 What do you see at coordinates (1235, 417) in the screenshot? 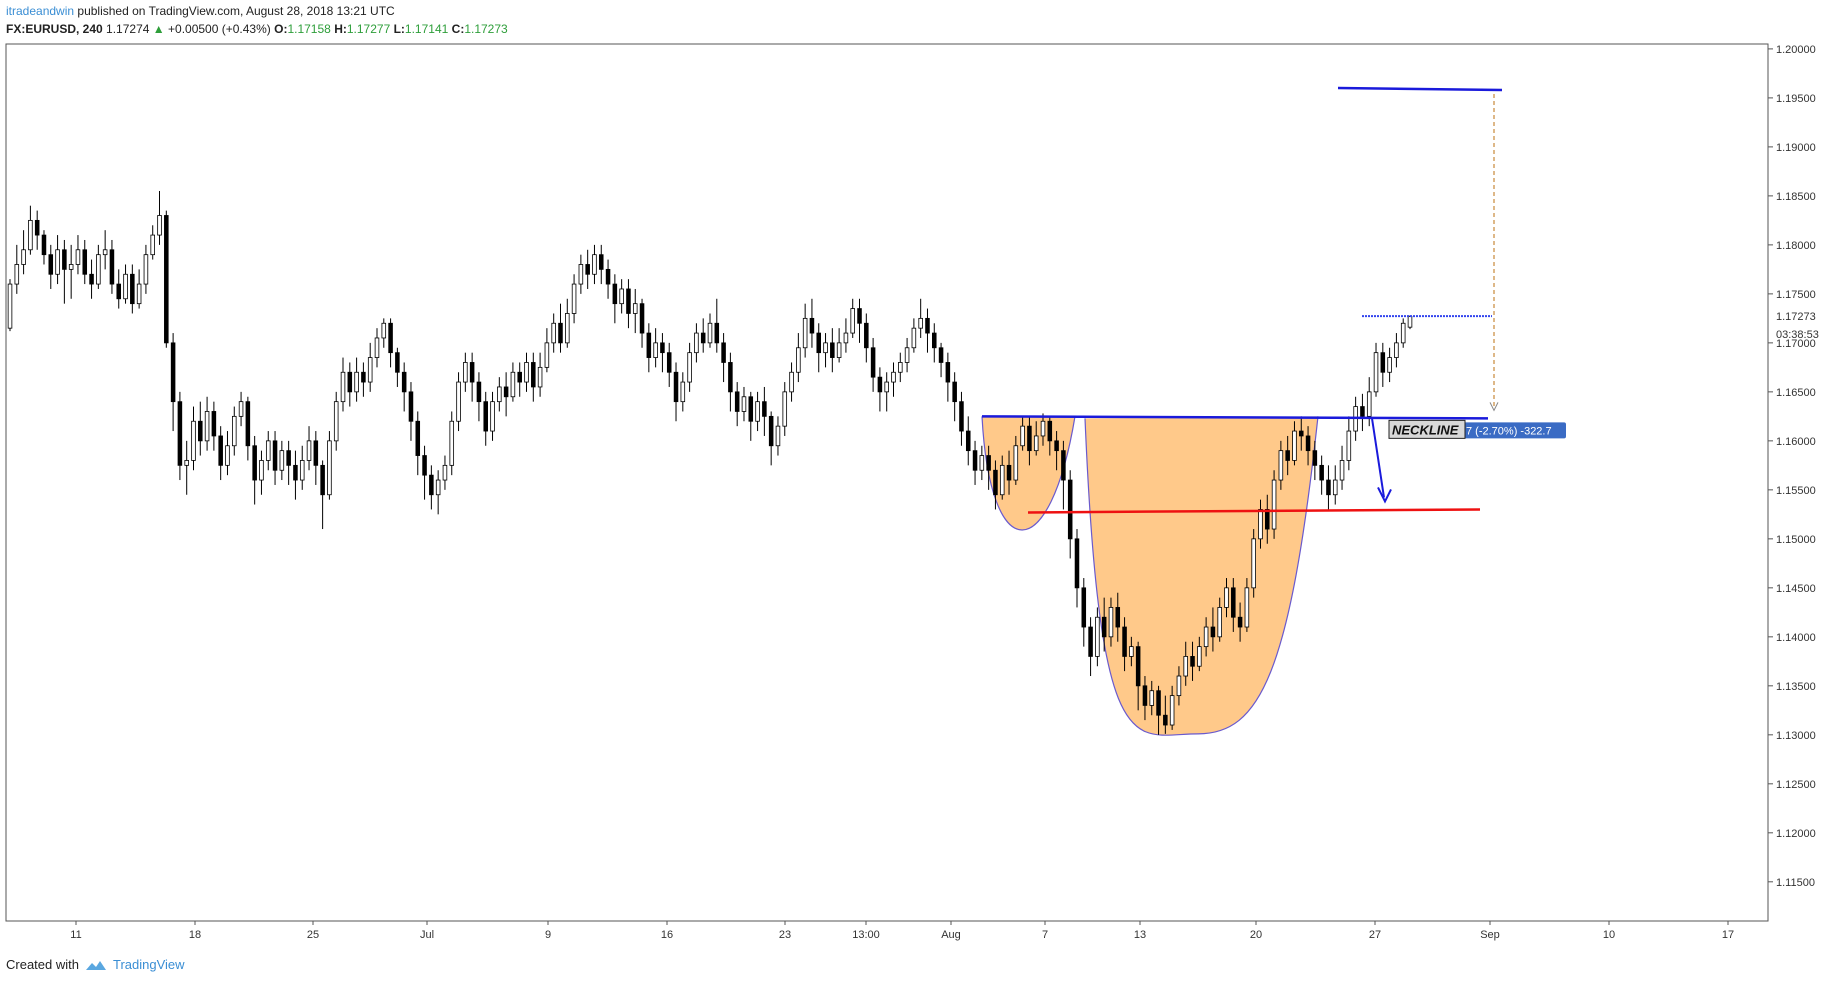
I see `neckline` at bounding box center [1235, 417].